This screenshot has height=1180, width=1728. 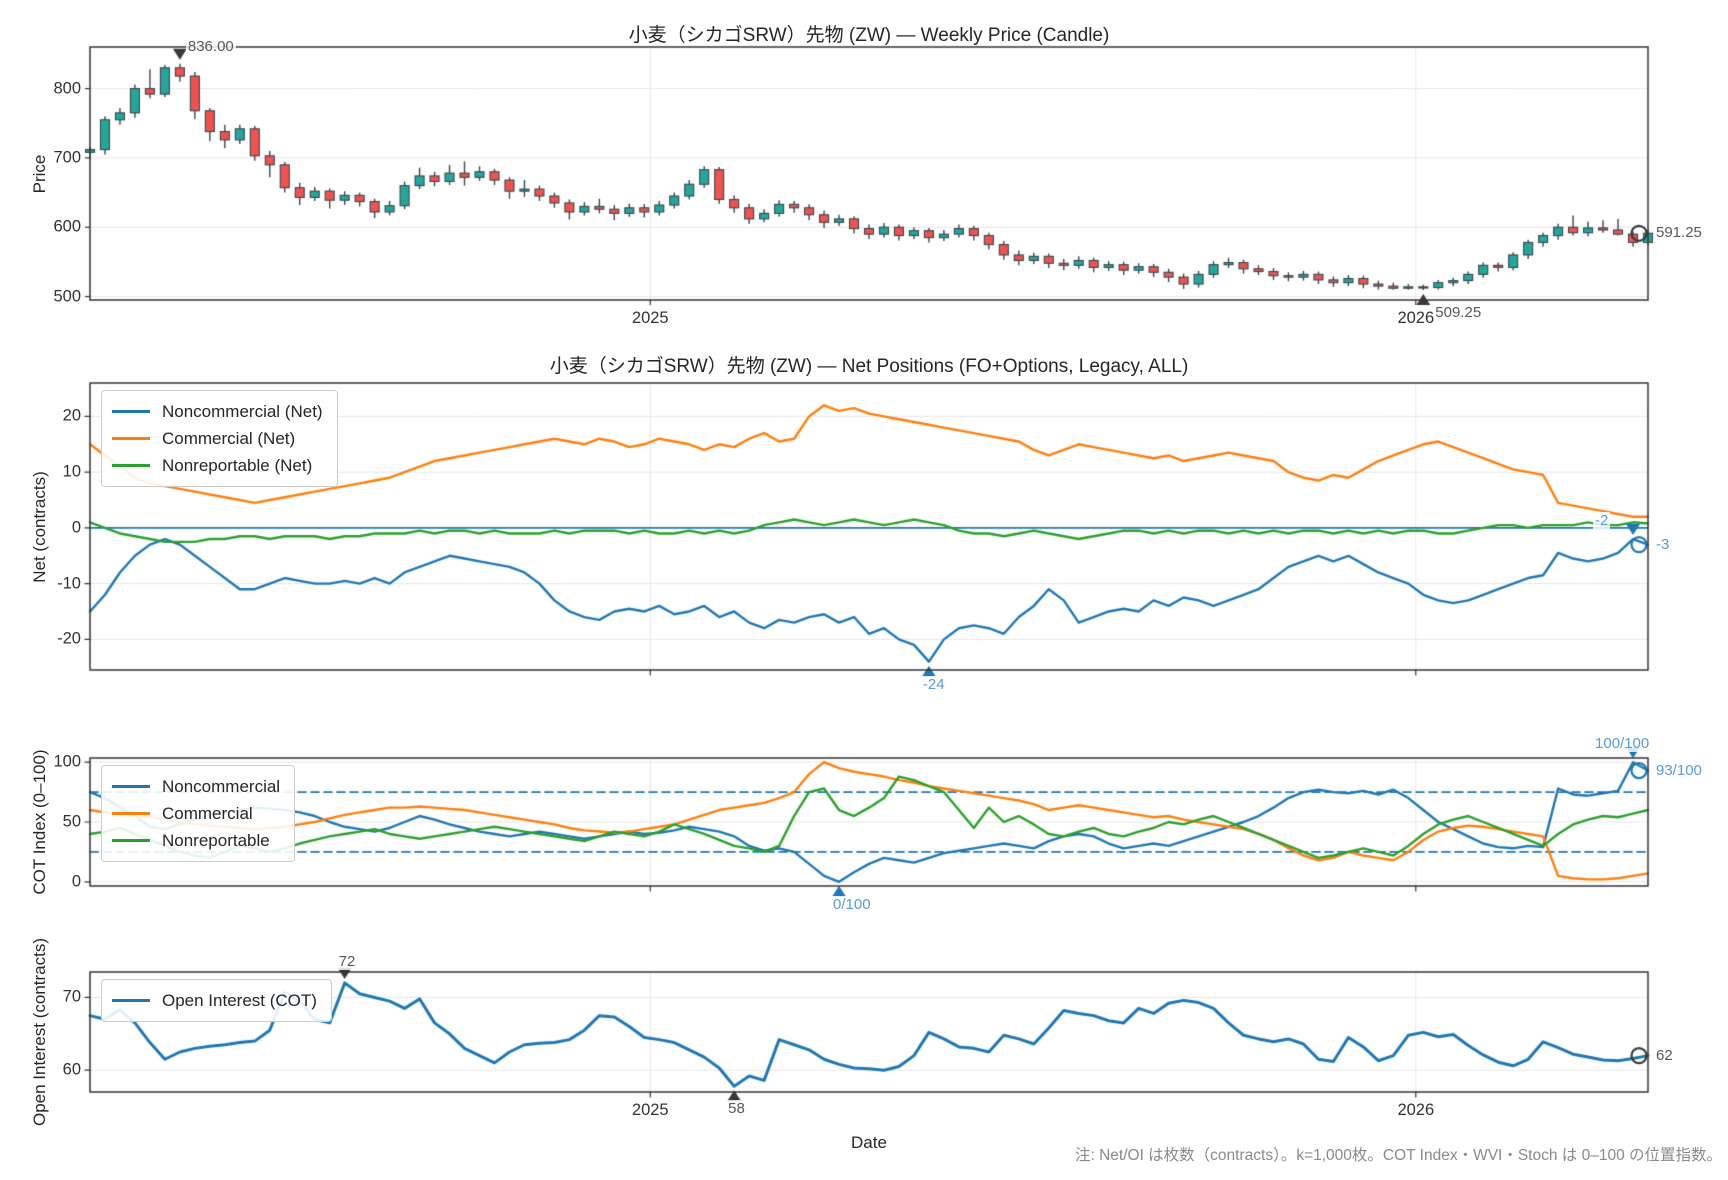 I want to click on legend-item: Nonreportable (Net), so click(x=217, y=465).